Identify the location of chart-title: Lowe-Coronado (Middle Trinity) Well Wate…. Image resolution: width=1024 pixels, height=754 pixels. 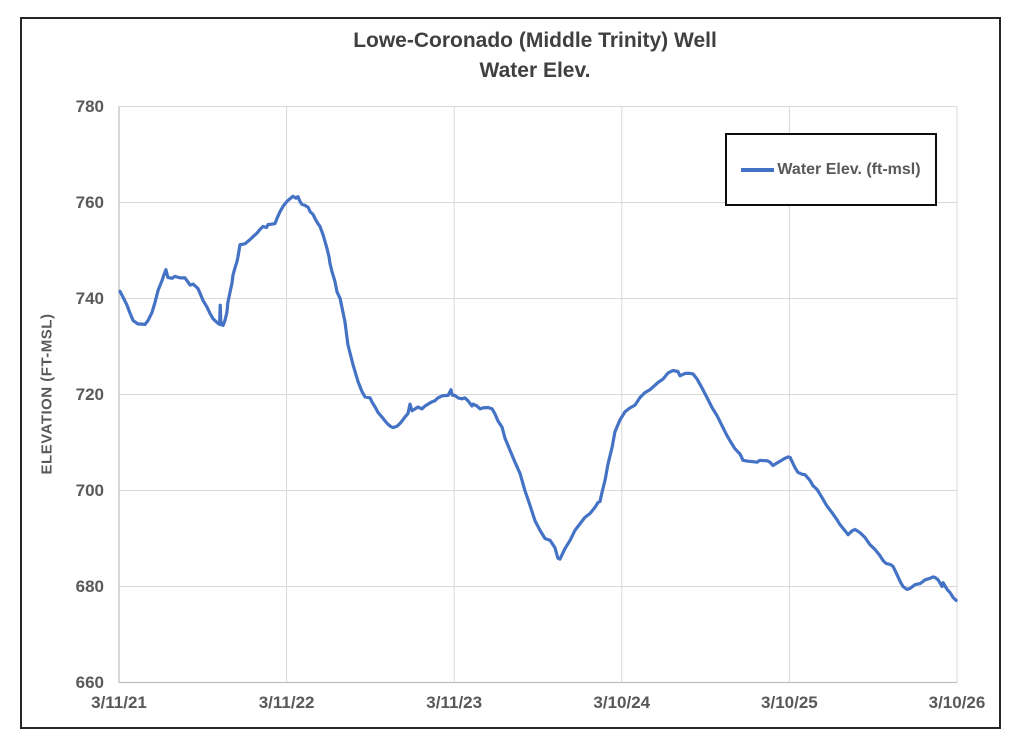
(535, 56).